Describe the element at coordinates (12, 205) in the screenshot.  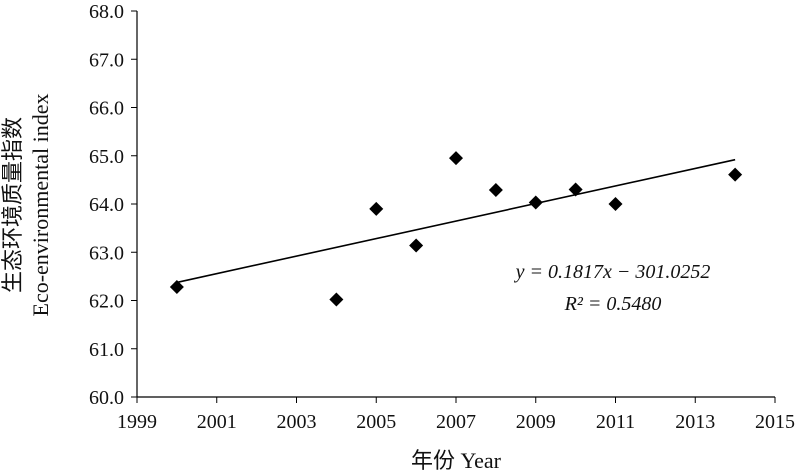
I see `y-axis-title-line1: 生态环境质量指数` at that location.